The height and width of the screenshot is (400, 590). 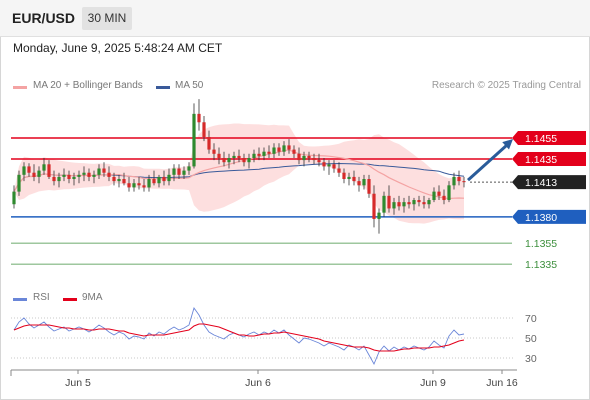 I want to click on target-price-label: 1.1335, so click(x=541, y=265).